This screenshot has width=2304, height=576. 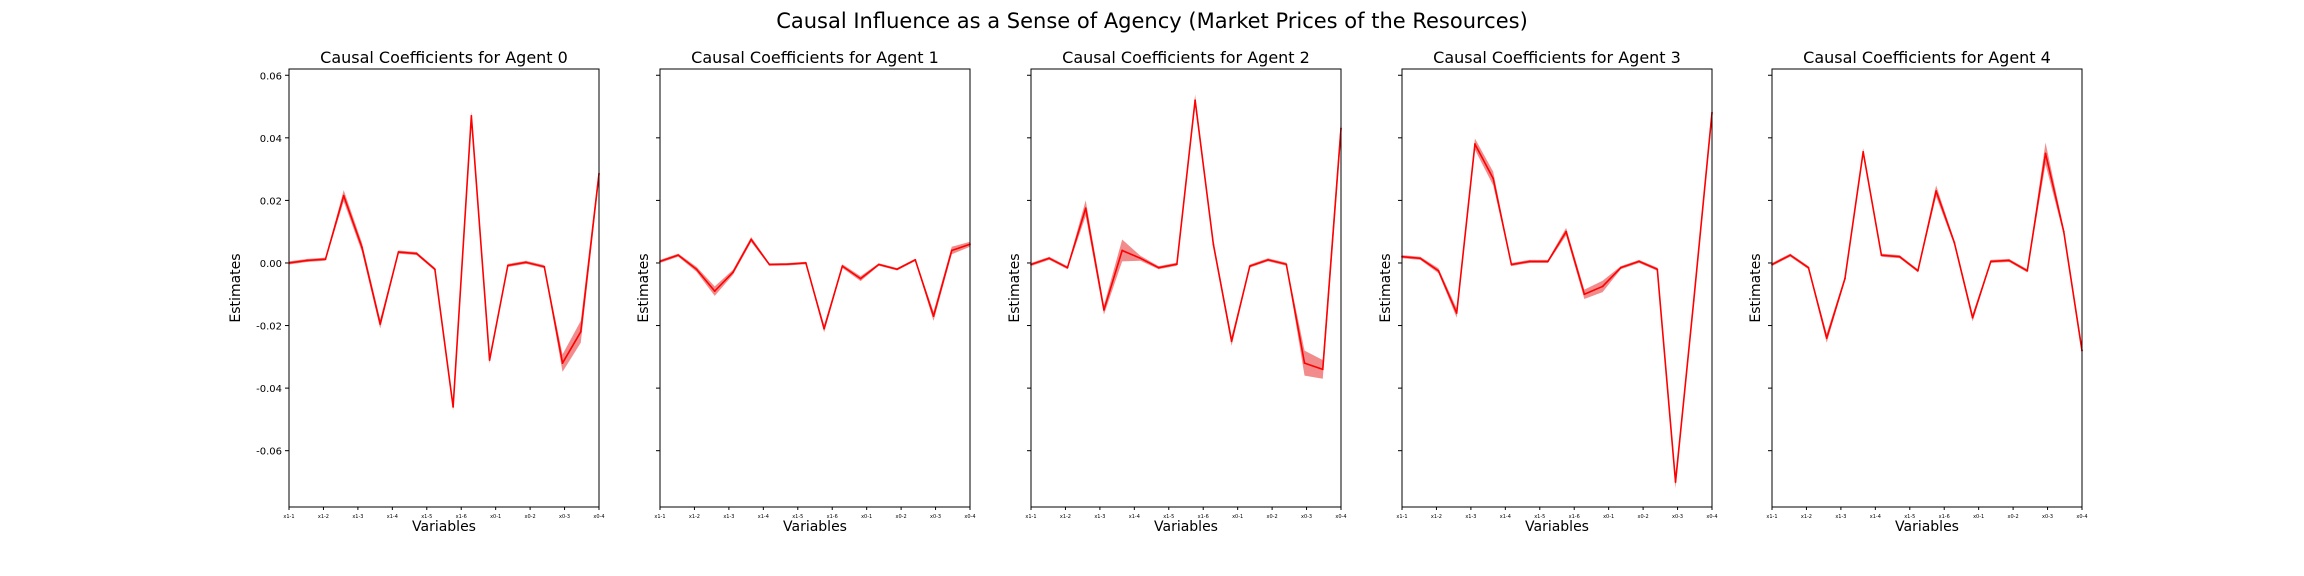 I want to click on y-tick-label: -0.06, so click(x=269, y=452).